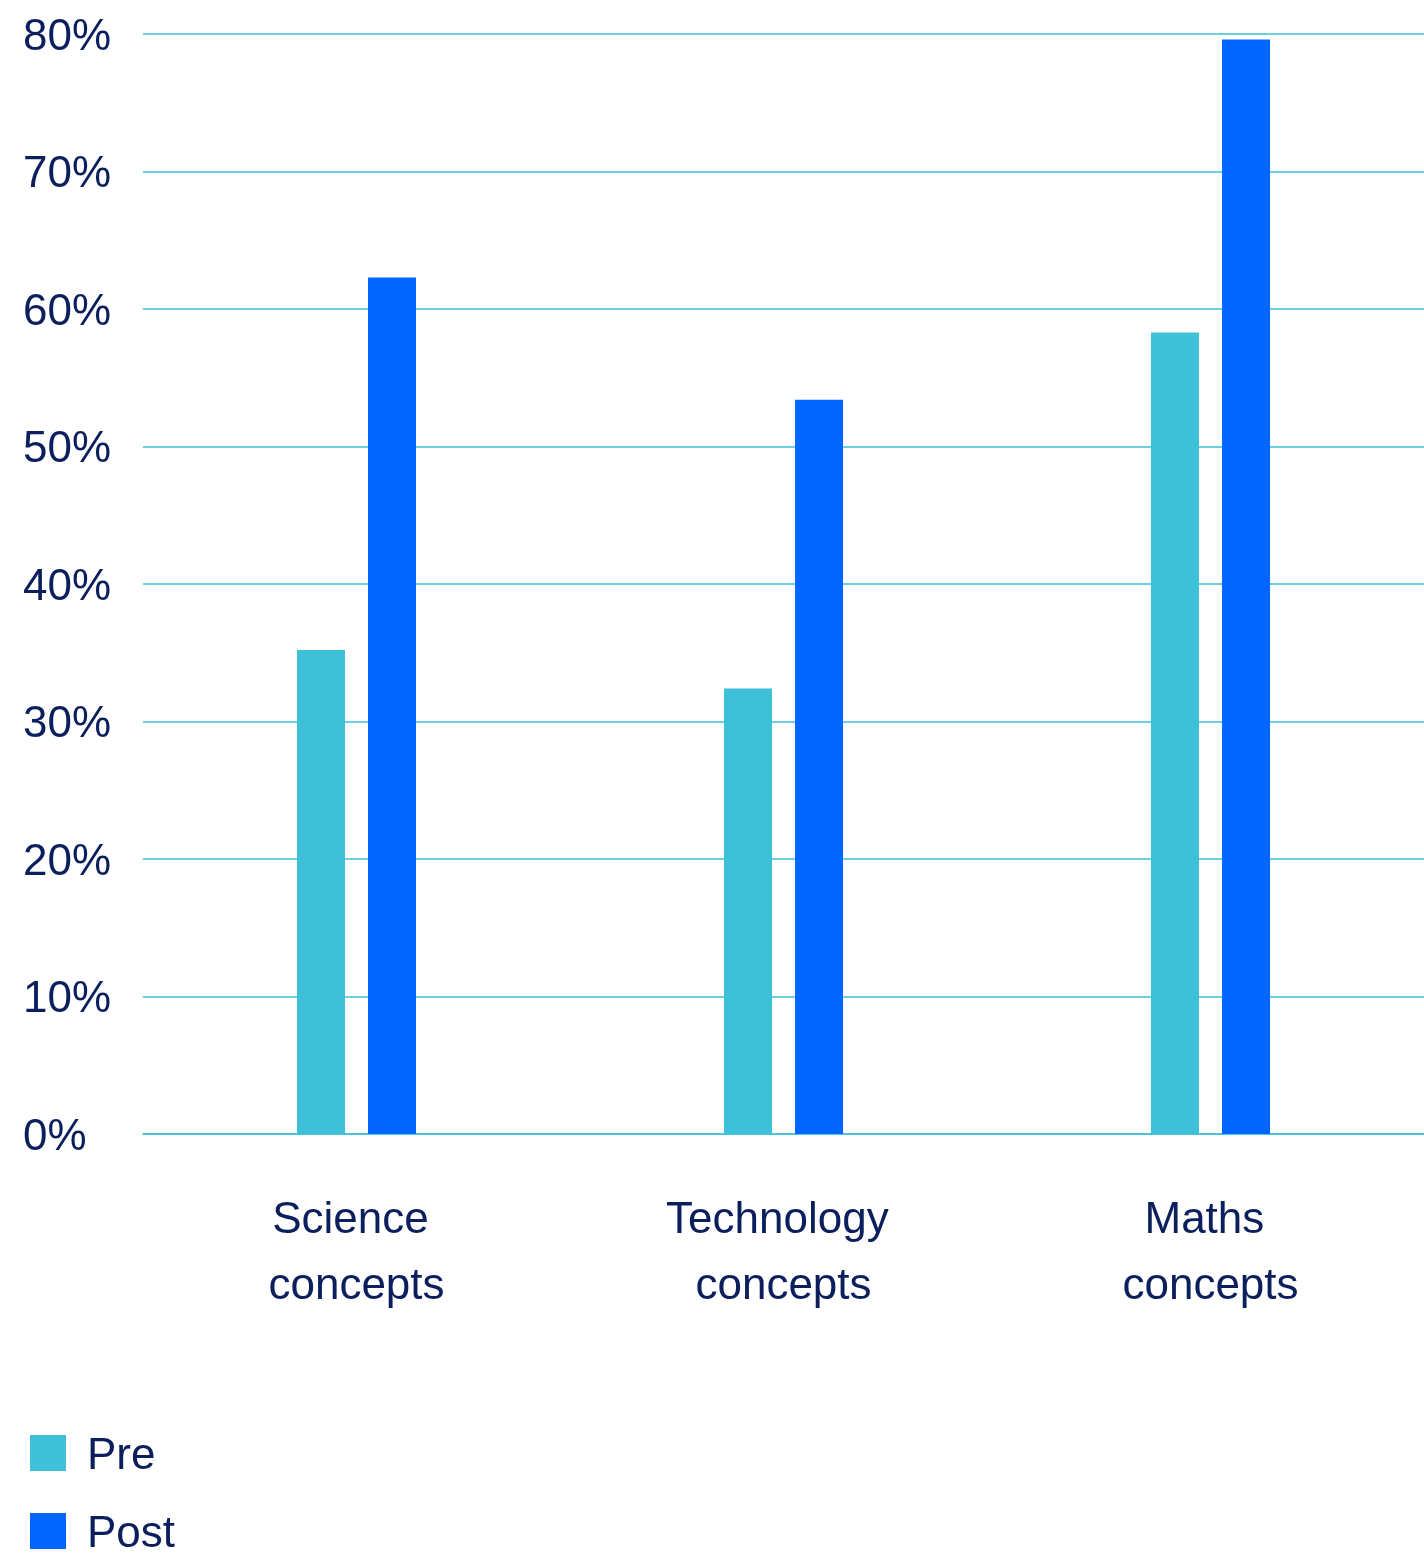 The width and height of the screenshot is (1424, 1564). I want to click on x-tick-label: Science concepts, so click(356, 1250).